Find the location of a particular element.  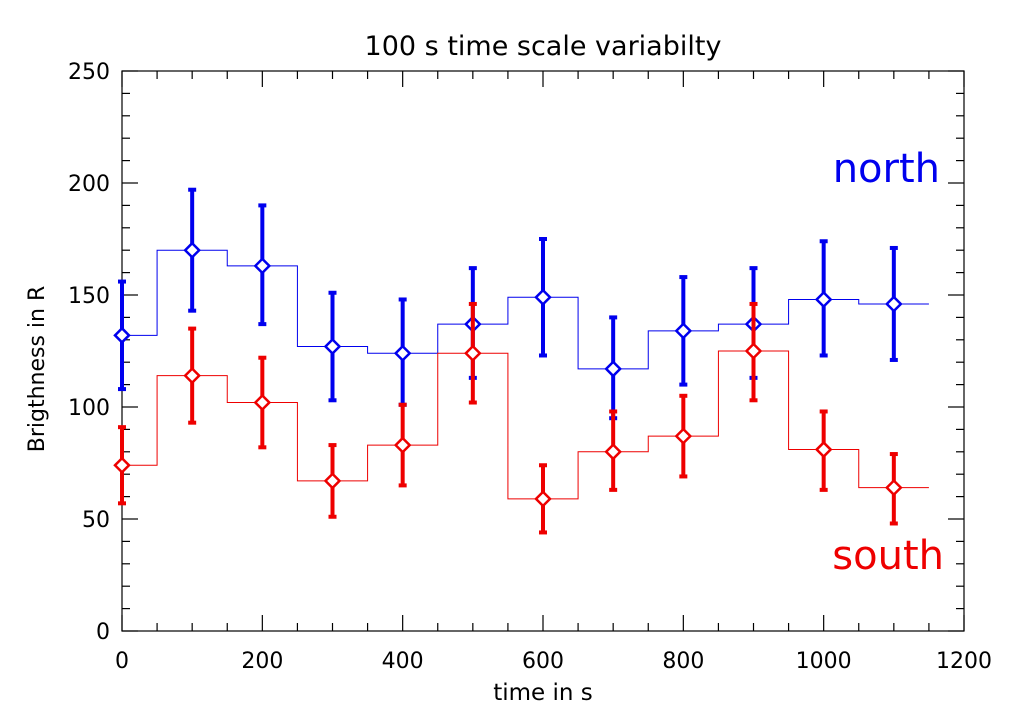

y-tick-label: 150 is located at coordinates (89, 296).